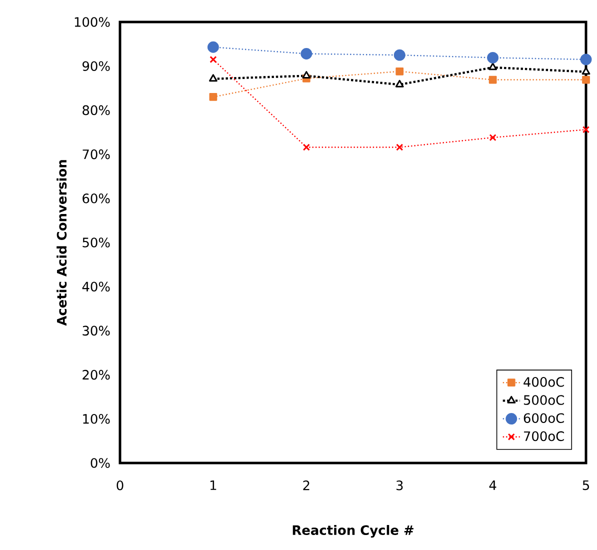 The width and height of the screenshot is (597, 550). I want to click on y-tick-label: 70%, so click(96, 154).